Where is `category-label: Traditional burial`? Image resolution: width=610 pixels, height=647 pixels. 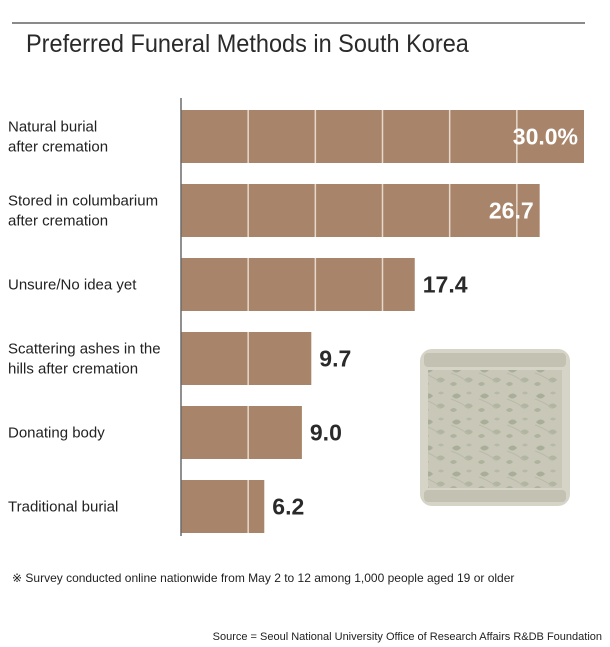 category-label: Traditional burial is located at coordinates (63, 507).